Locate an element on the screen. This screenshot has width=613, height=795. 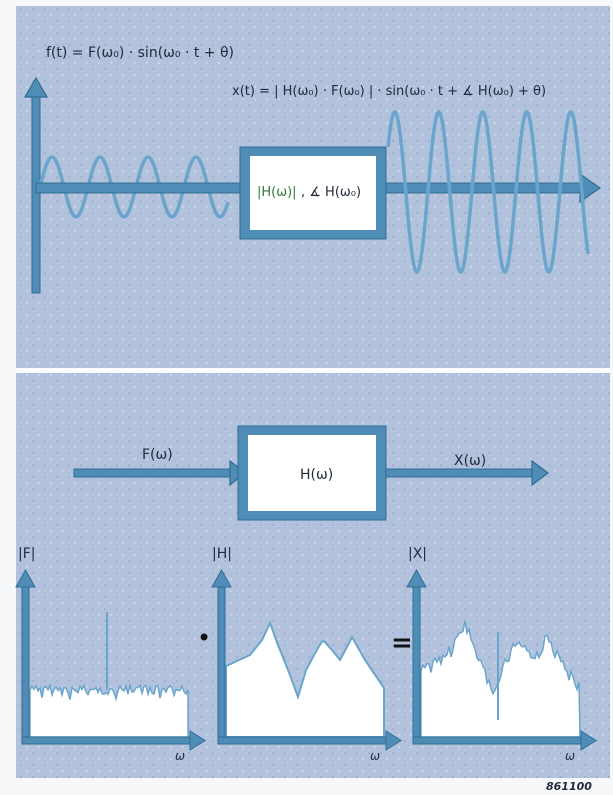
spectrum-x-area is located at coordinates (500, 679).